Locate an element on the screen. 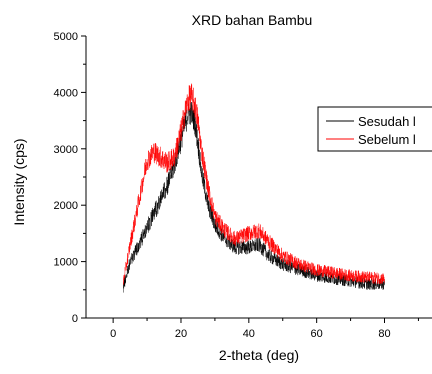 This screenshot has width=432, height=374. legend-label-0: Sesudah l is located at coordinates (387, 121).